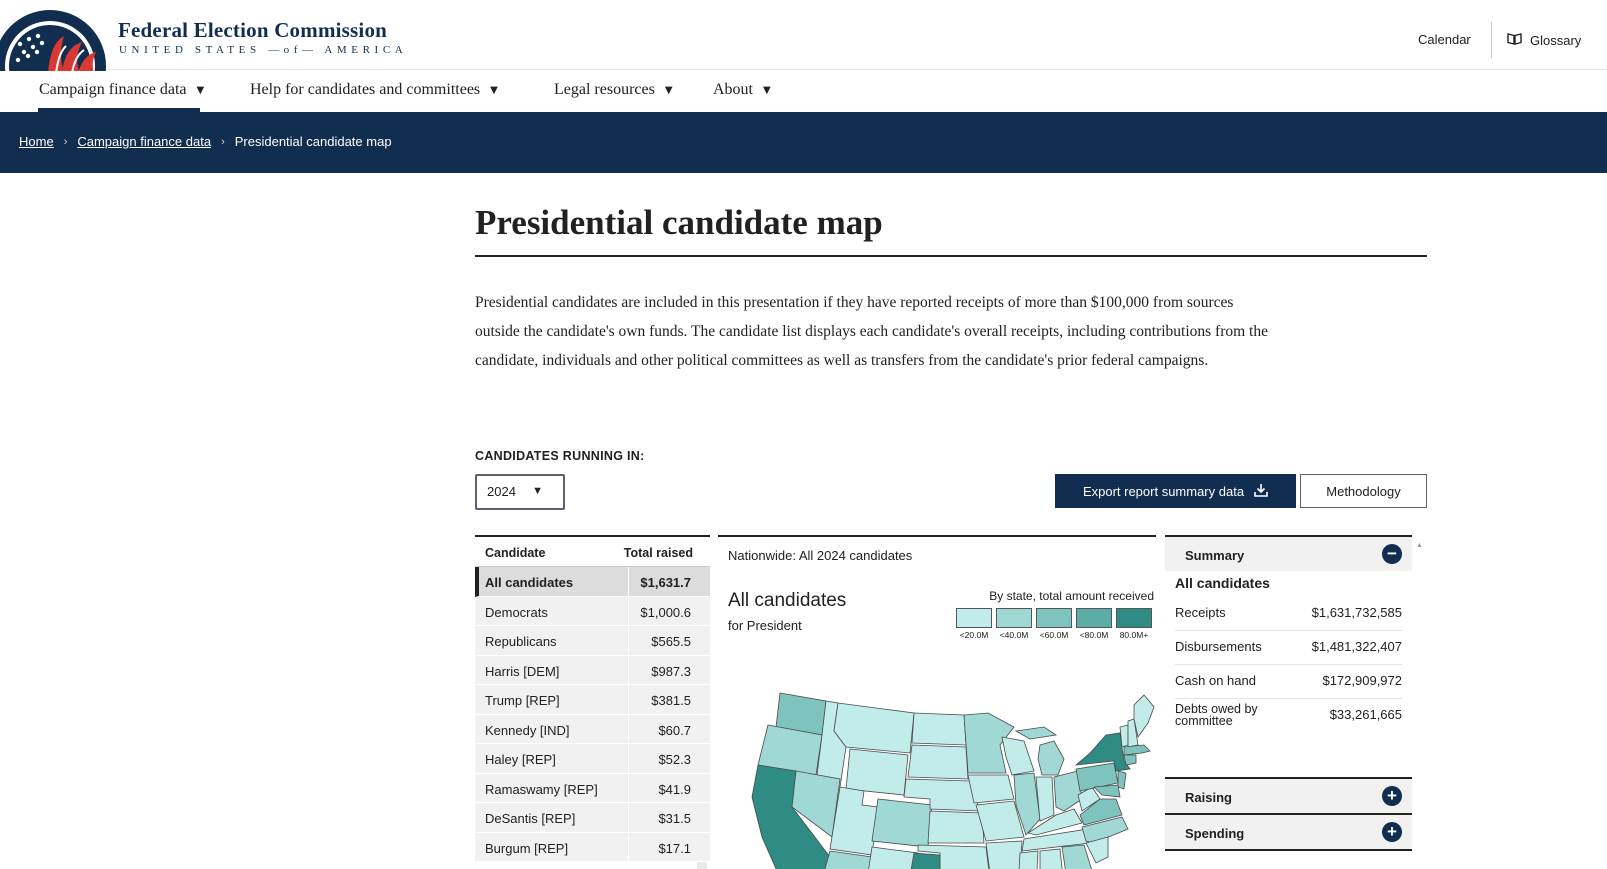 This screenshot has width=1607, height=869. What do you see at coordinates (674, 730) in the screenshot?
I see `candidate-total: $60.7` at bounding box center [674, 730].